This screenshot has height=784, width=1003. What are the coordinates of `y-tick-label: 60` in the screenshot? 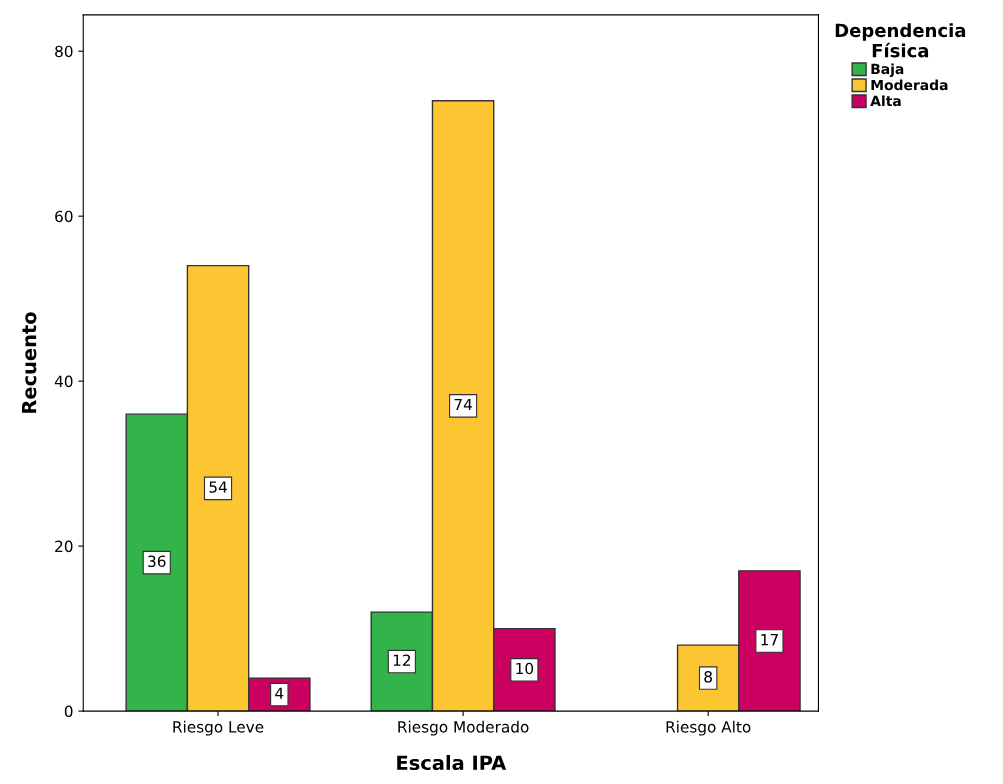 It's located at (64, 216).